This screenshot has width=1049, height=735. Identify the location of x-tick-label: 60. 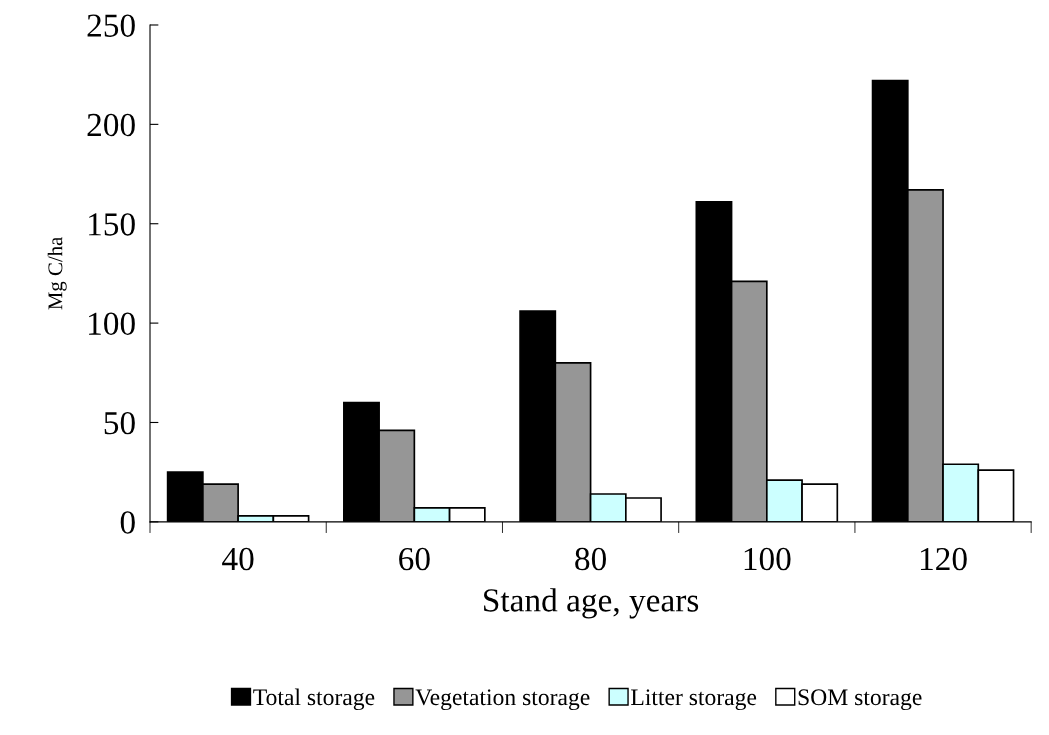
(414, 559).